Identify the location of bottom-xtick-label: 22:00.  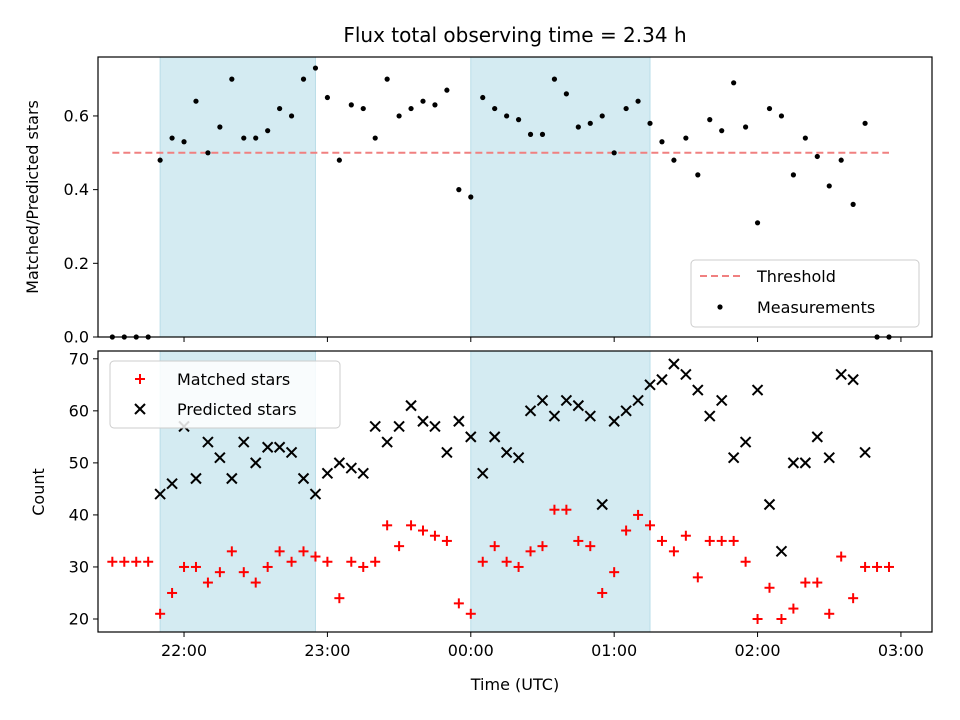
(184, 650).